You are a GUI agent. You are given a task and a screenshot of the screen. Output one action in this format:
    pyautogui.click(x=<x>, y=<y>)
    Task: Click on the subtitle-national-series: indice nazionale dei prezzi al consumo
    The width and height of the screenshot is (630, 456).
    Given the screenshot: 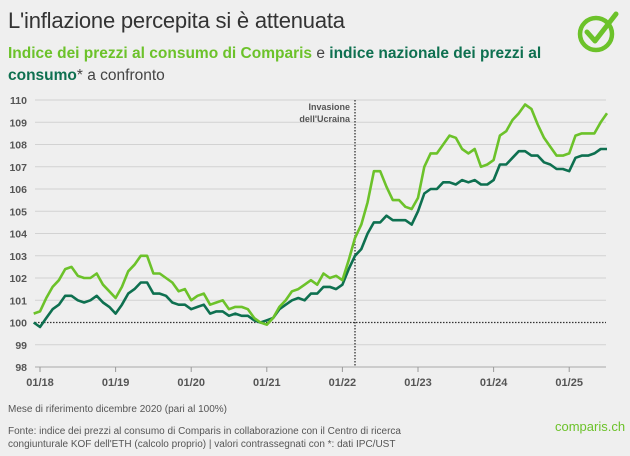 What is the action you would take?
    pyautogui.click(x=275, y=64)
    